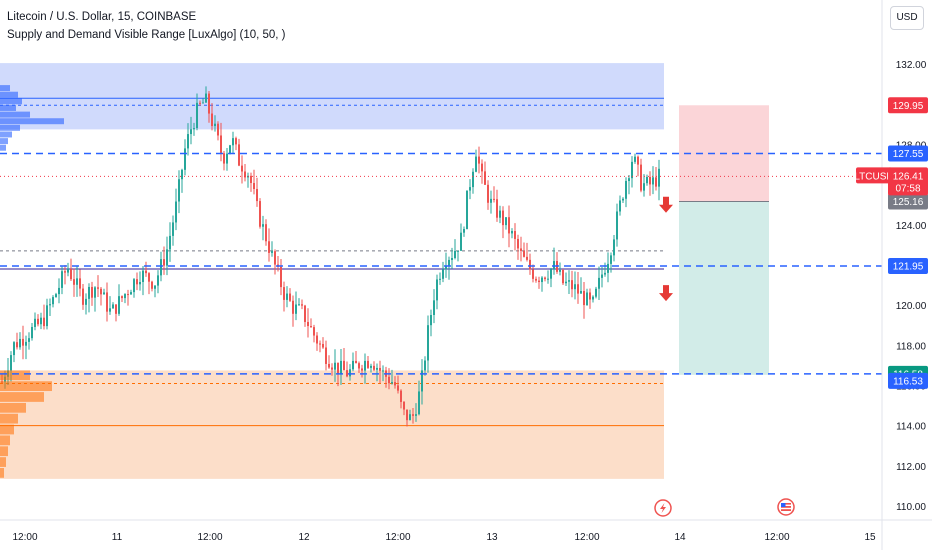 This screenshot has width=932, height=550. Describe the element at coordinates (724, 288) in the screenshot. I see `take-profit-zone` at that location.